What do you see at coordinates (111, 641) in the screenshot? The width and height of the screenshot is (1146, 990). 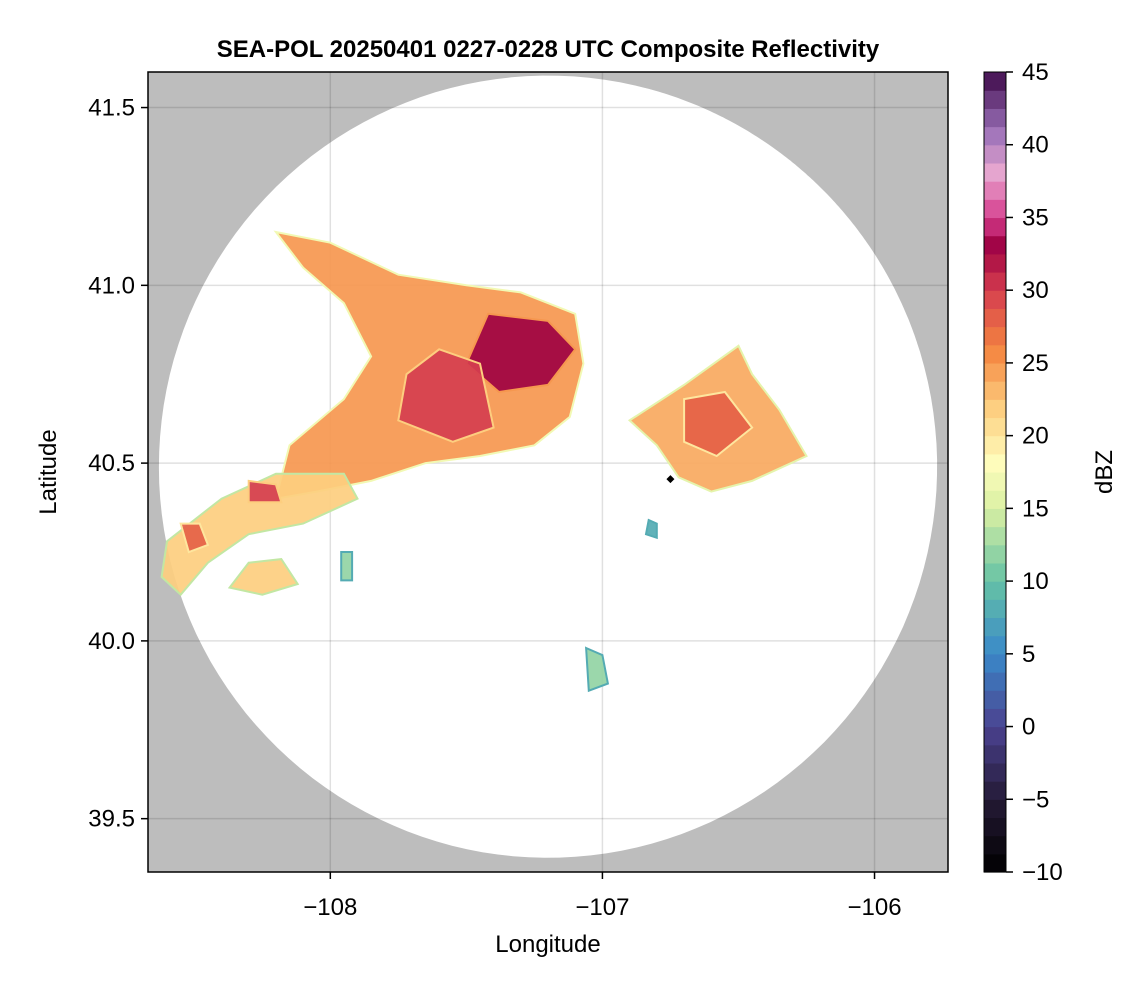 I see `y-tick-label: 40.0` at bounding box center [111, 641].